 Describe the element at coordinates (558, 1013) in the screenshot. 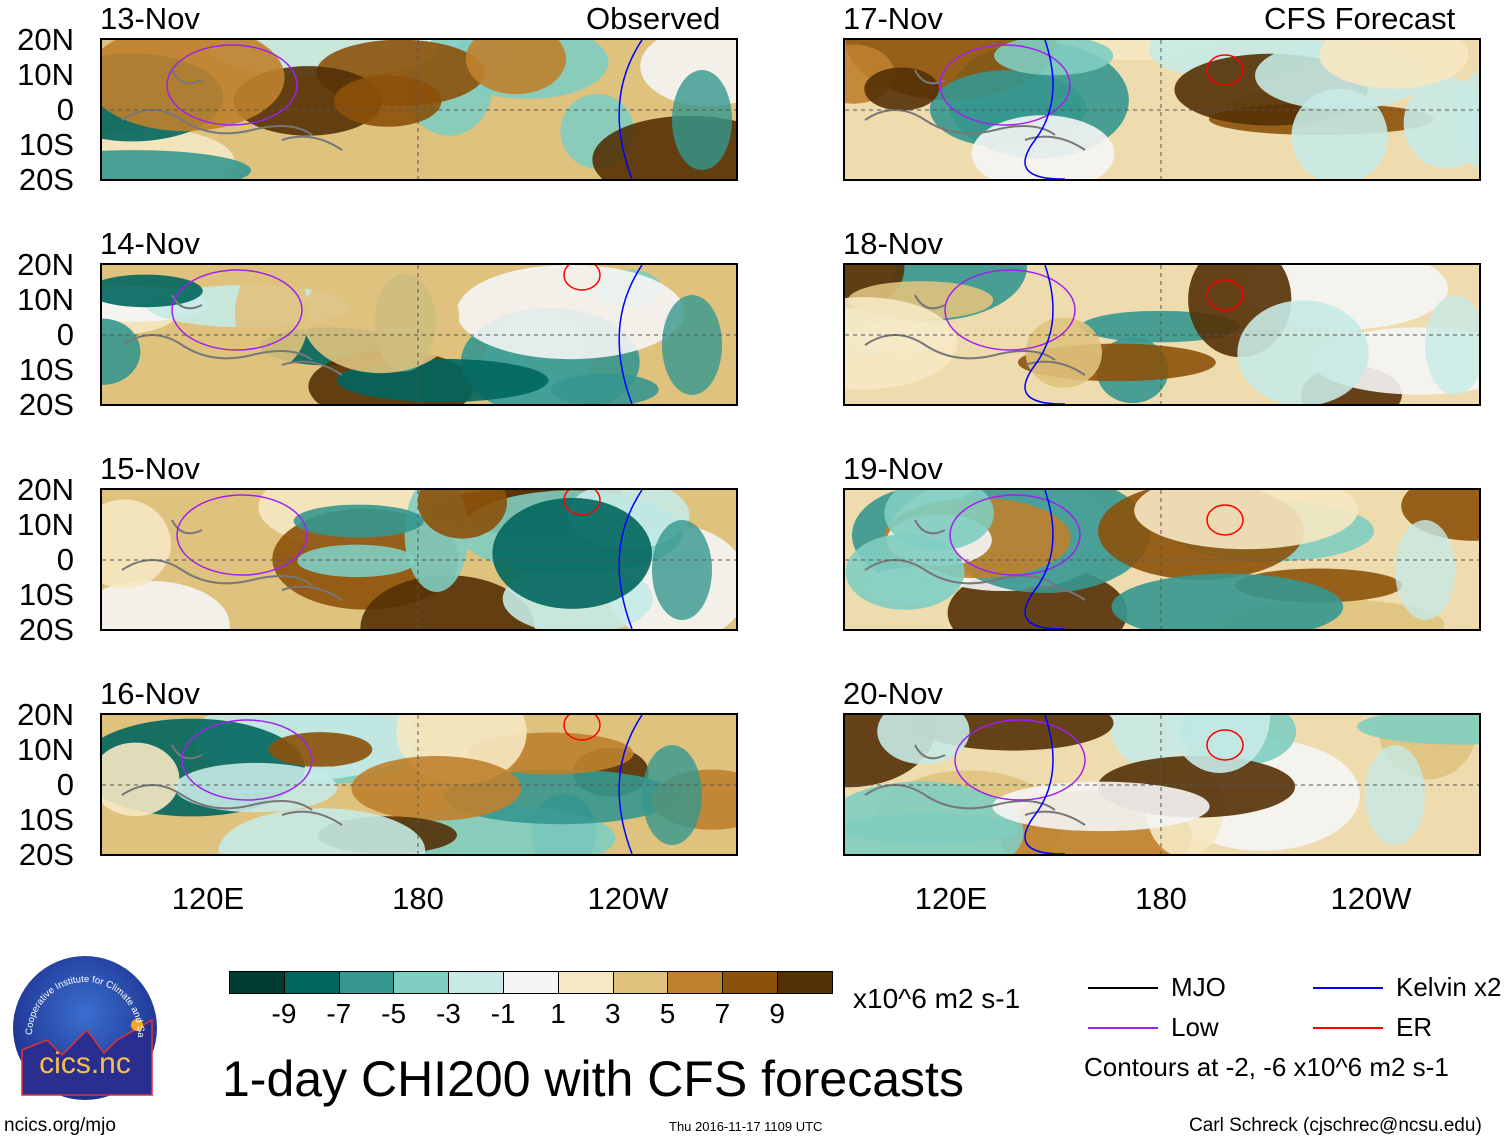

I see `colorbar-label: 1` at that location.